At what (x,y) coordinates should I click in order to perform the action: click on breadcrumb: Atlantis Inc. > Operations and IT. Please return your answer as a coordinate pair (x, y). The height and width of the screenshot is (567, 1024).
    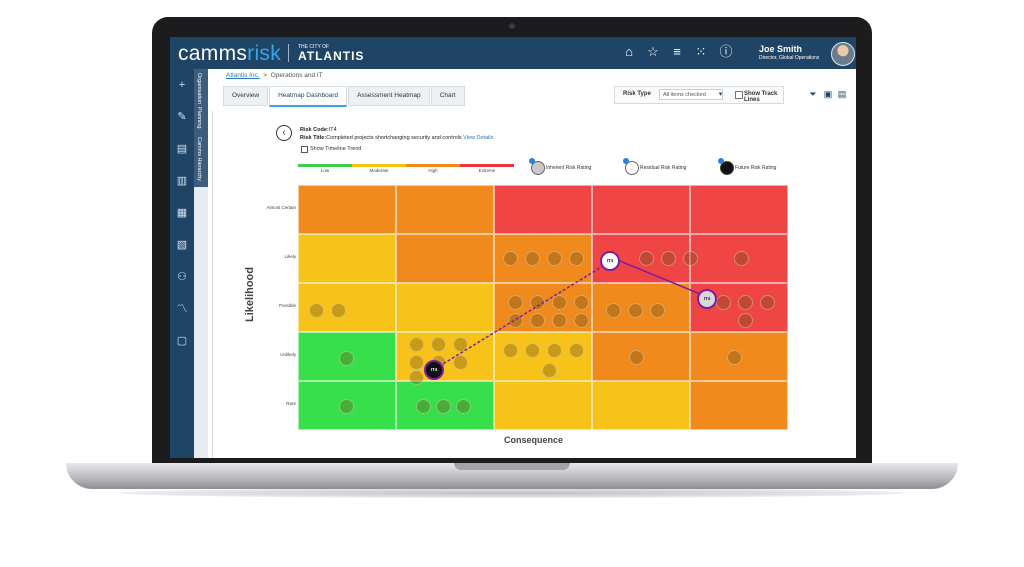
    Looking at the image, I should click on (274, 75).